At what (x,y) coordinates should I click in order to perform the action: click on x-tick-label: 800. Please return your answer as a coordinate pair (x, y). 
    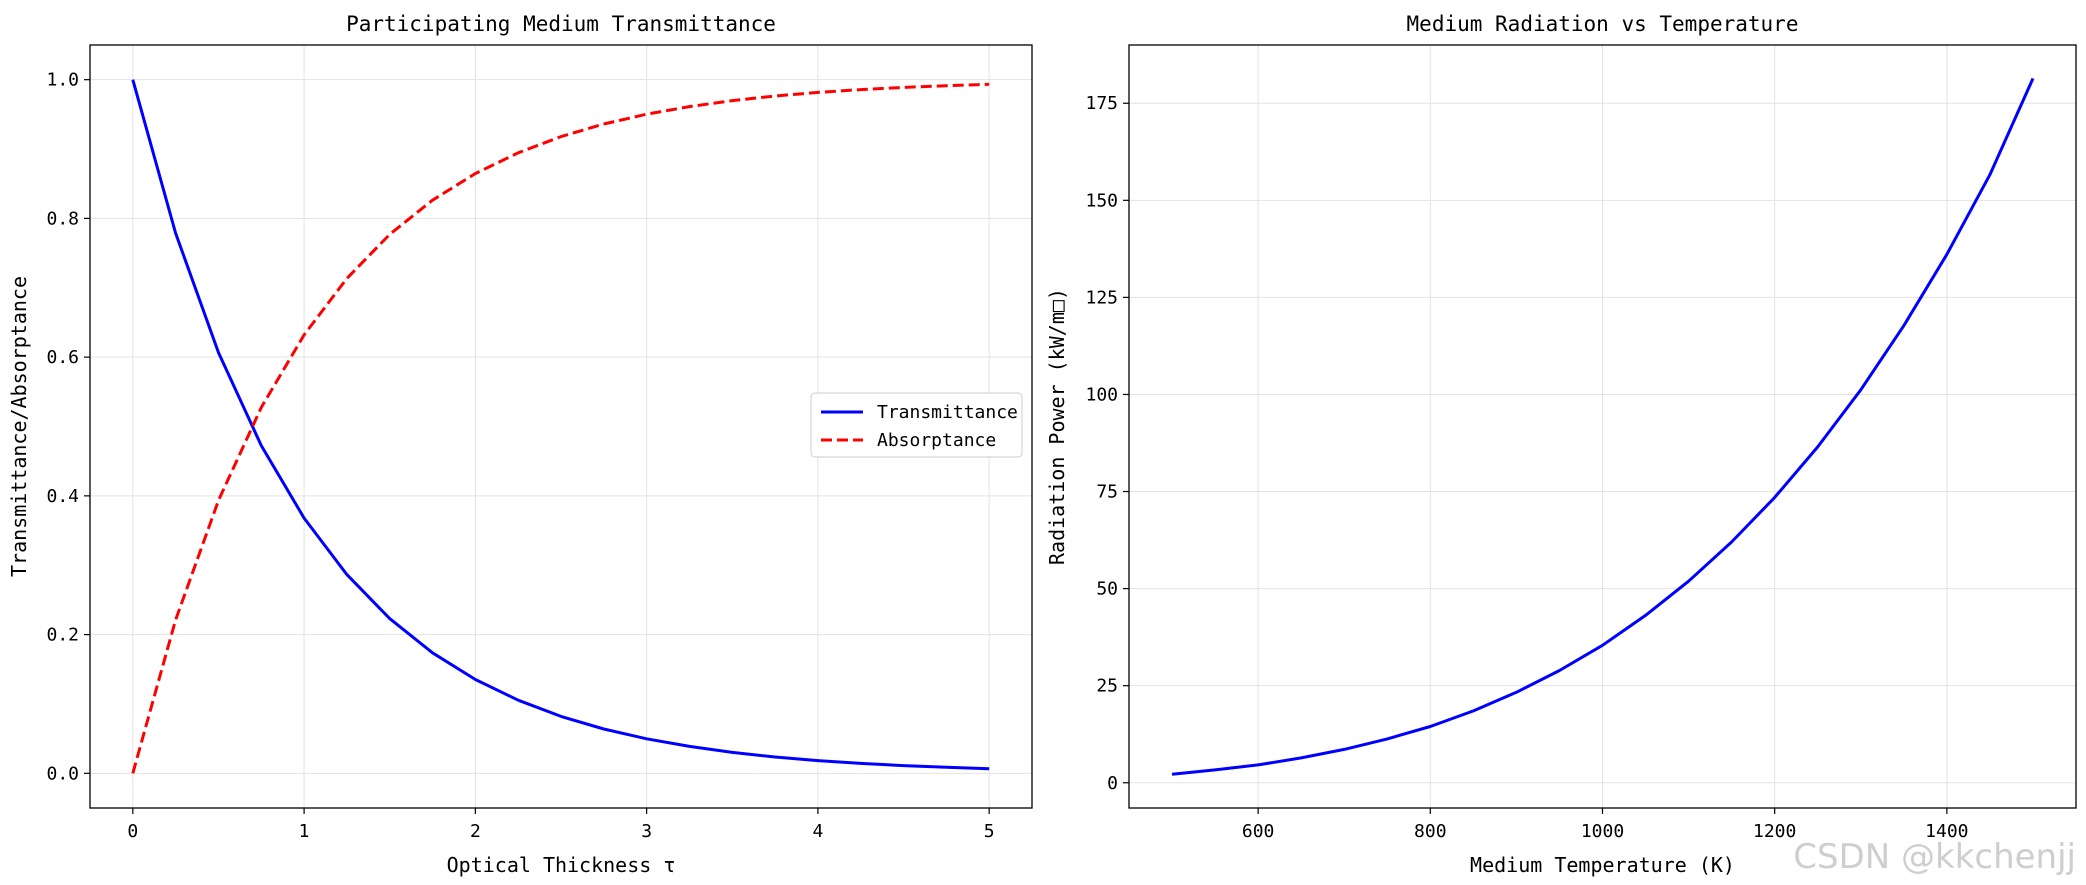
    Looking at the image, I should click on (1430, 831).